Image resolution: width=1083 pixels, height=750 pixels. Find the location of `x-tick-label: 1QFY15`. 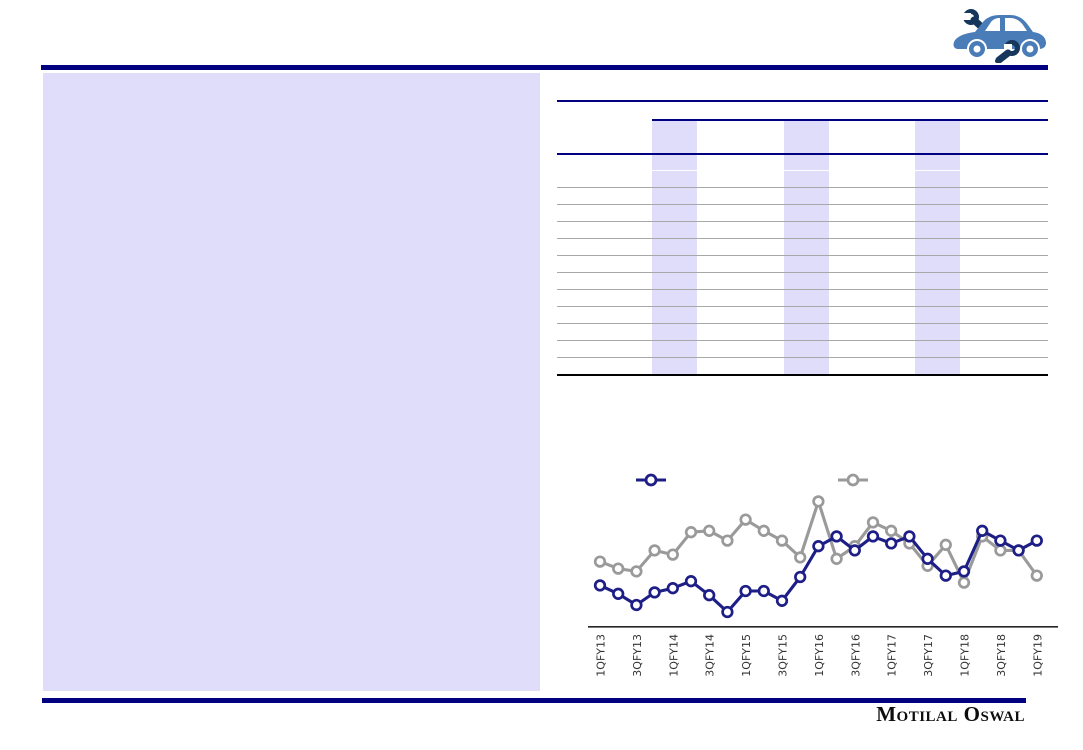

x-tick-label: 1QFY15 is located at coordinates (746, 655).